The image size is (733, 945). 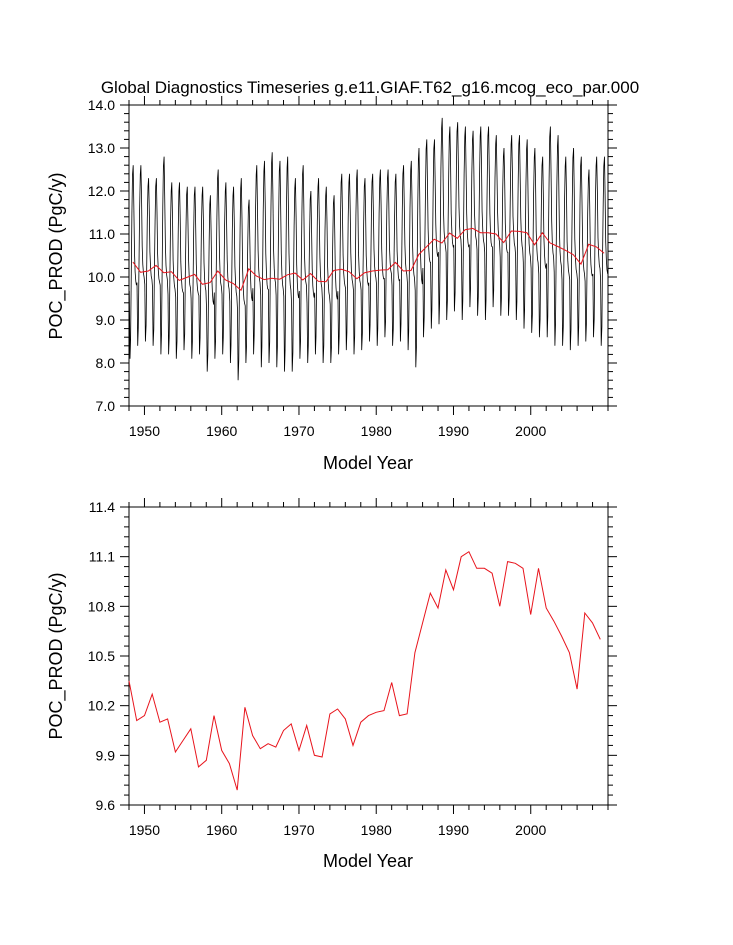 I want to click on y-tick-label: 11.1, so click(x=102, y=557).